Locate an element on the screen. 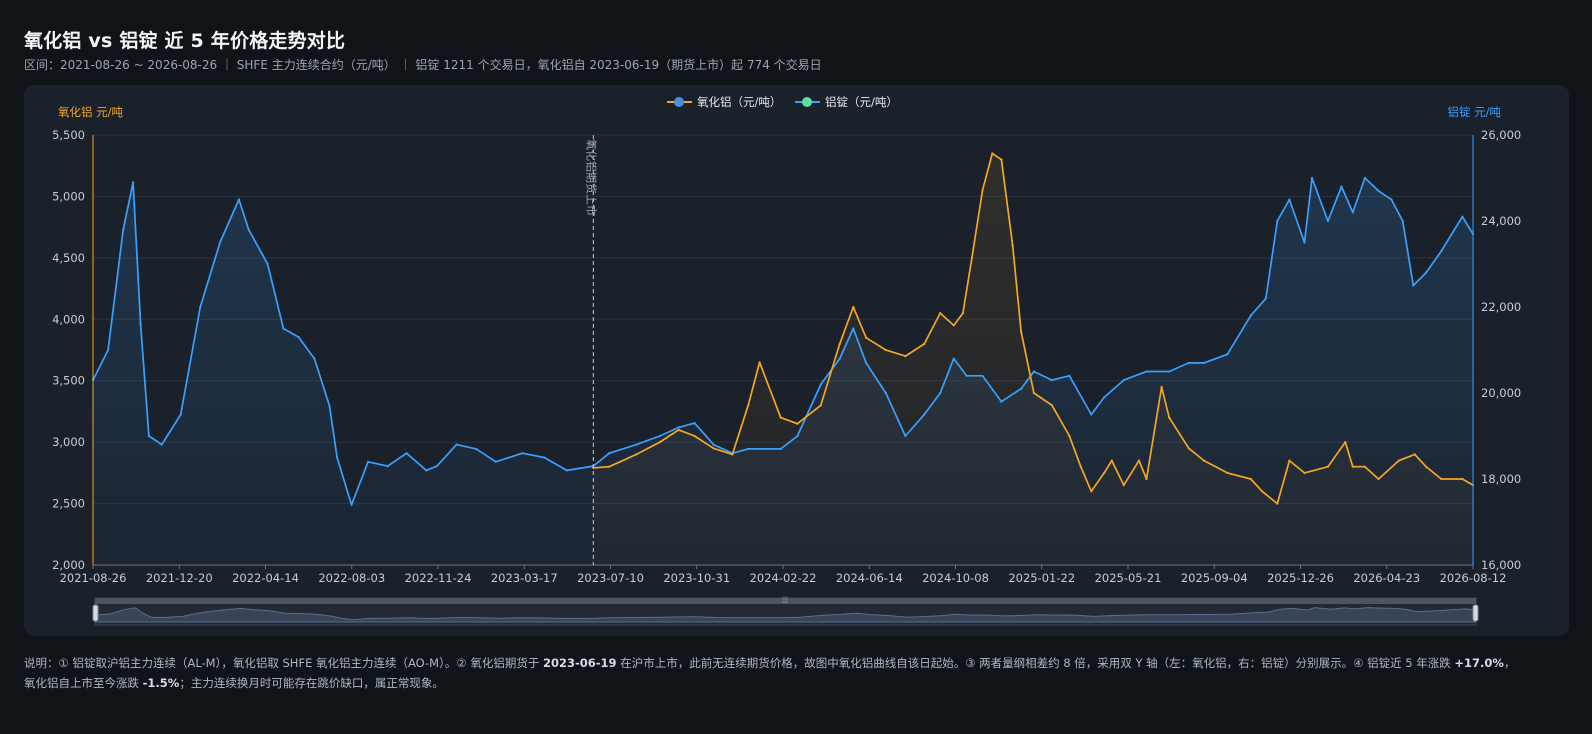 Image resolution: width=1592 pixels, height=734 pixels. listing-date: 2023-06-19 is located at coordinates (579, 663).